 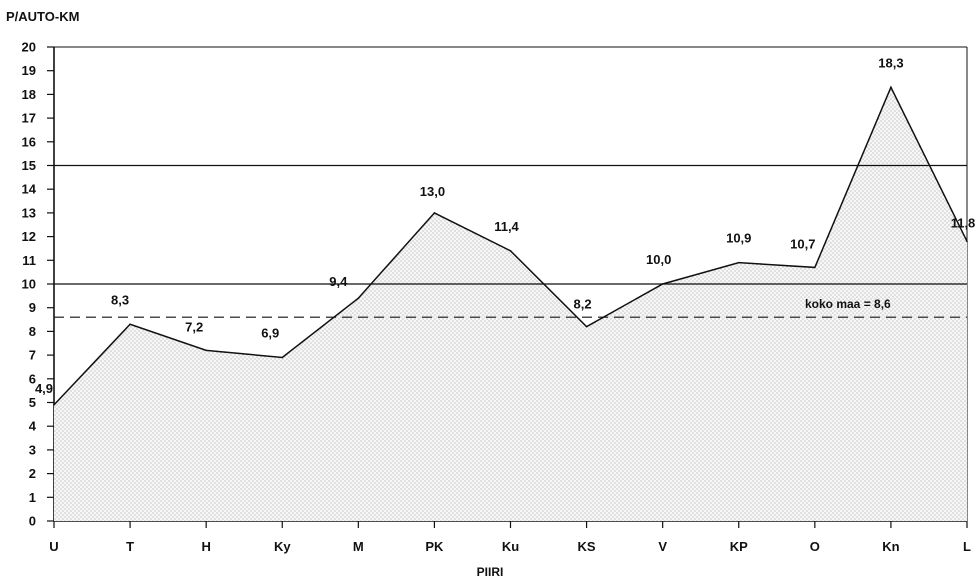 What do you see at coordinates (32, 378) in the screenshot?
I see `y-tick-label-6: 6` at bounding box center [32, 378].